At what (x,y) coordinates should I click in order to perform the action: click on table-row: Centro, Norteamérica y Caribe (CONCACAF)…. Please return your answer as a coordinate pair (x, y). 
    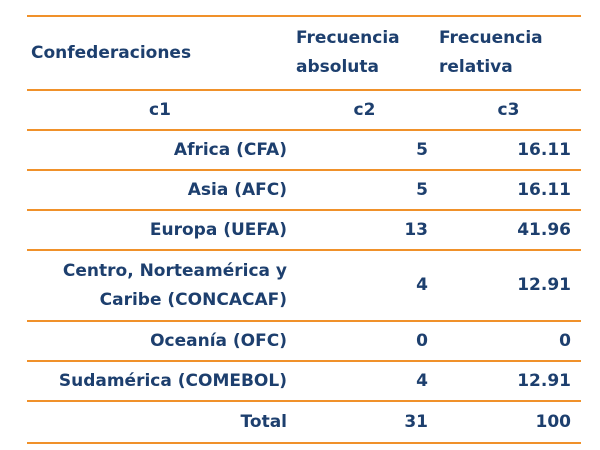
    Looking at the image, I should click on (304, 285).